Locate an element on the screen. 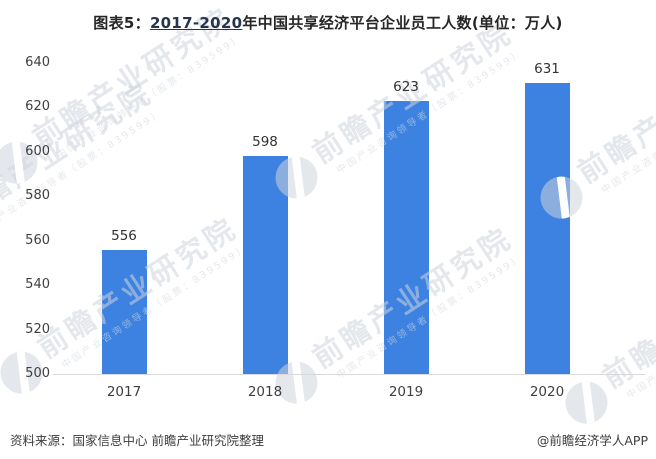 This screenshot has width=656, height=459. y-axis-tick-label: 540 is located at coordinates (37, 285).